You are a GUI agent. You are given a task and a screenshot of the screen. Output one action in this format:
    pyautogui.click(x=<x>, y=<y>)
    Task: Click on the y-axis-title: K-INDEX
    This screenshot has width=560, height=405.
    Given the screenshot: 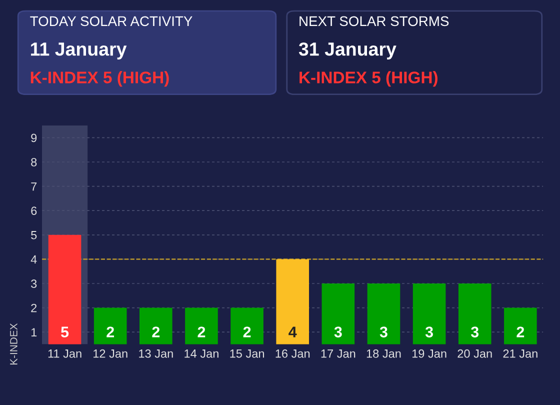 What is the action you would take?
    pyautogui.click(x=14, y=344)
    